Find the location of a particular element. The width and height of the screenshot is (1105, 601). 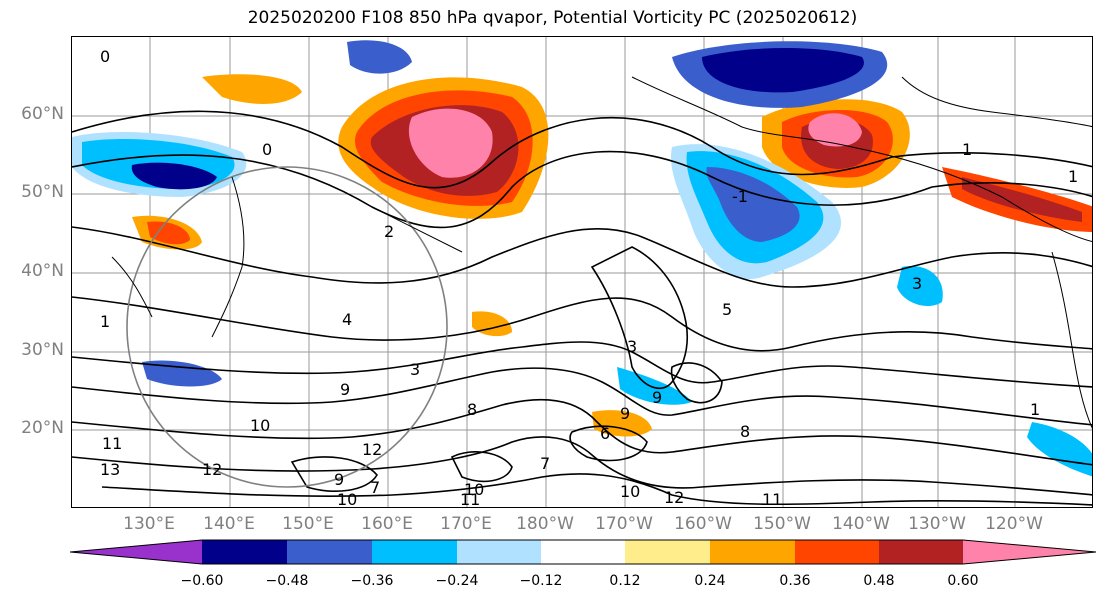

colorbar-tick-label: 0.24 is located at coordinates (710, 581).